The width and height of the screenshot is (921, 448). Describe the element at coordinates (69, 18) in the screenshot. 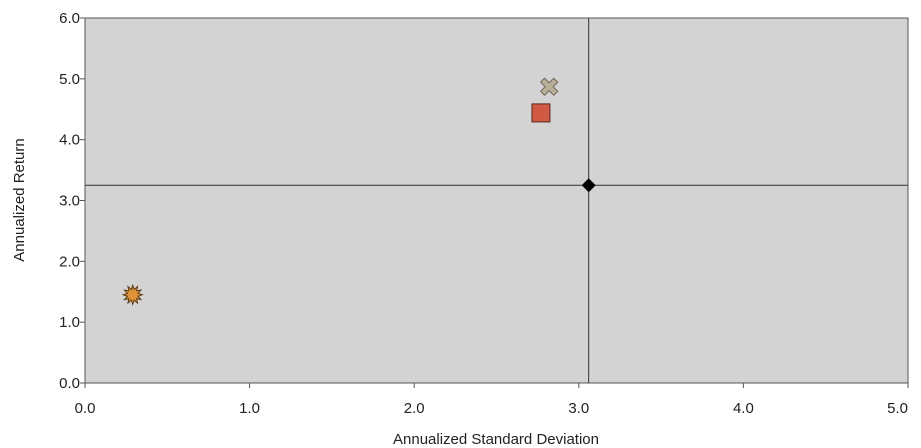

I see `y-tick-label: 6.0` at that location.